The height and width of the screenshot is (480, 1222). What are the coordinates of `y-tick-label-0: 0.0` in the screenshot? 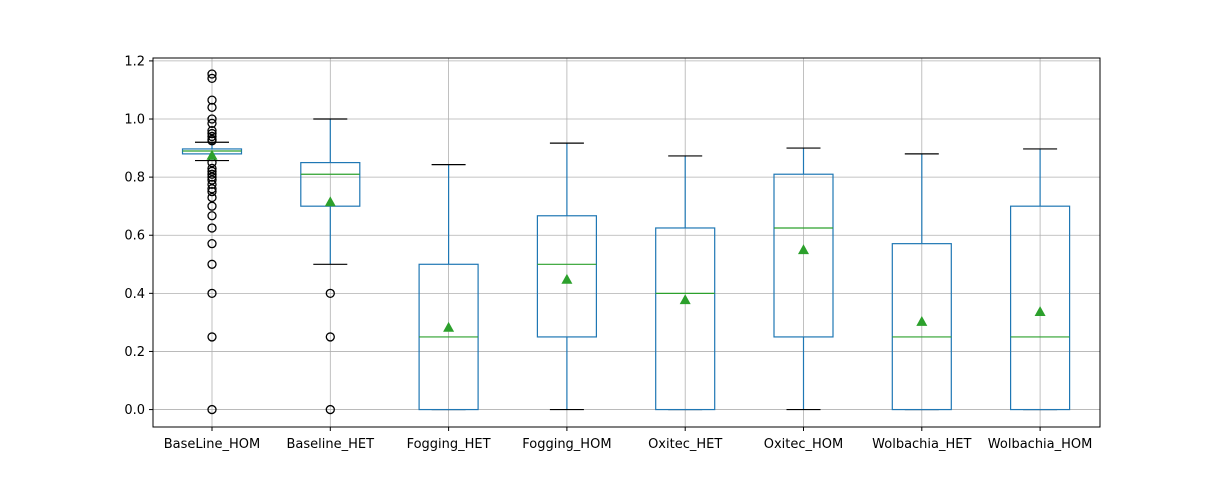 It's located at (134, 410).